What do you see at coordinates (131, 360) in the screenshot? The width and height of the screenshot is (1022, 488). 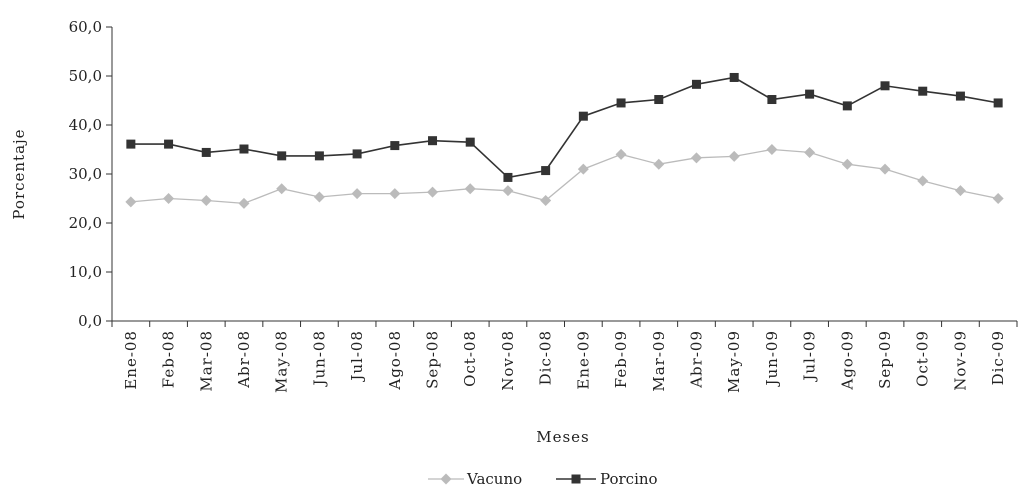 I see `x-tick-label: Ene-08` at bounding box center [131, 360].